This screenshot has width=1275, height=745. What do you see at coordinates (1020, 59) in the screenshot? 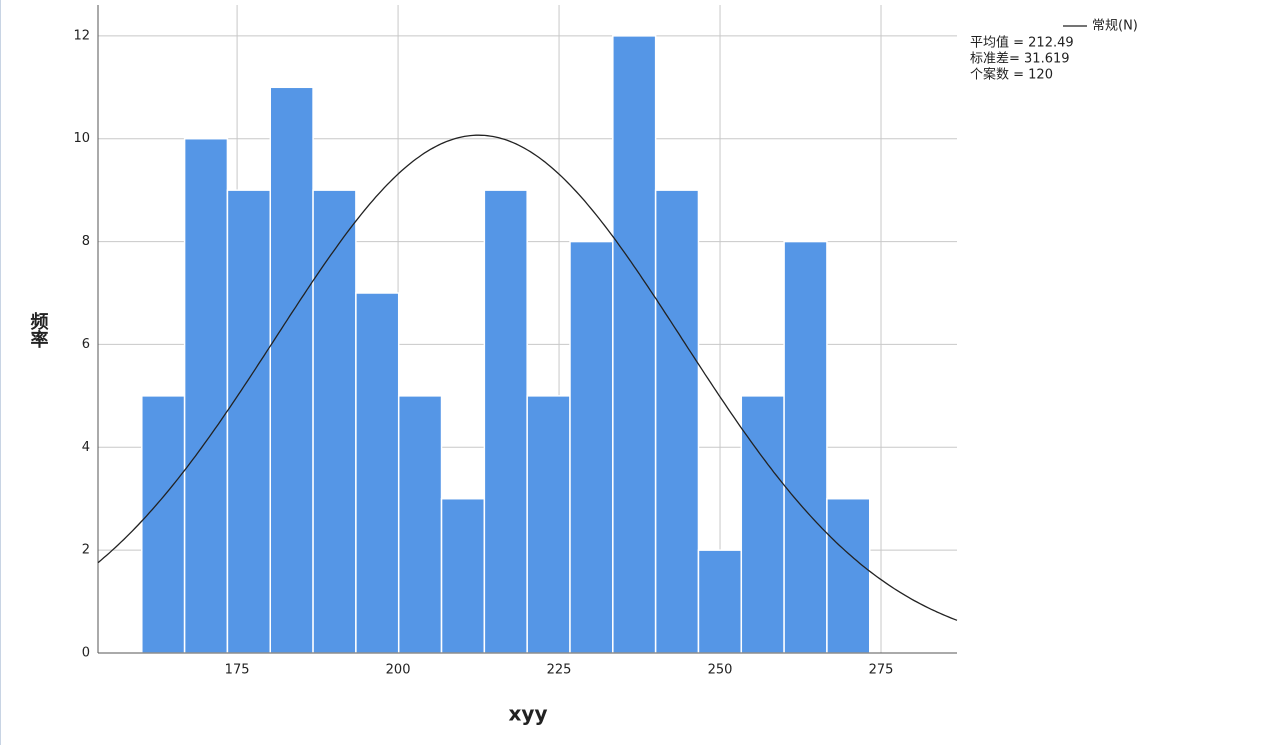
I see `stat-label: 标准差= 31.619` at bounding box center [1020, 59].